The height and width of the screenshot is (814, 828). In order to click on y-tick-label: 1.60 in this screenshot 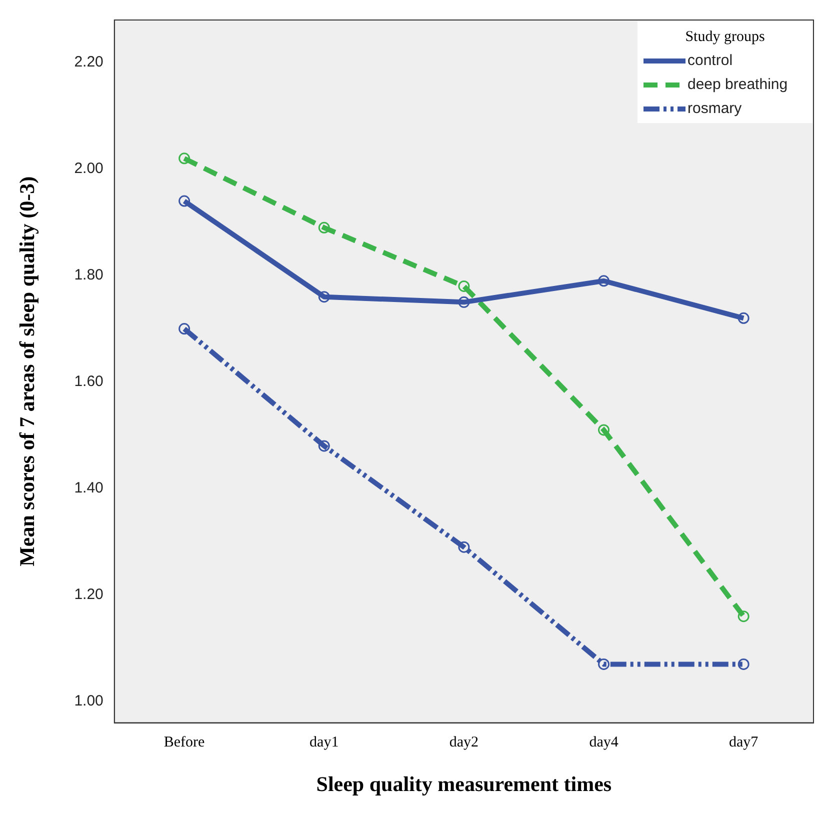, I will do `click(89, 381)`.